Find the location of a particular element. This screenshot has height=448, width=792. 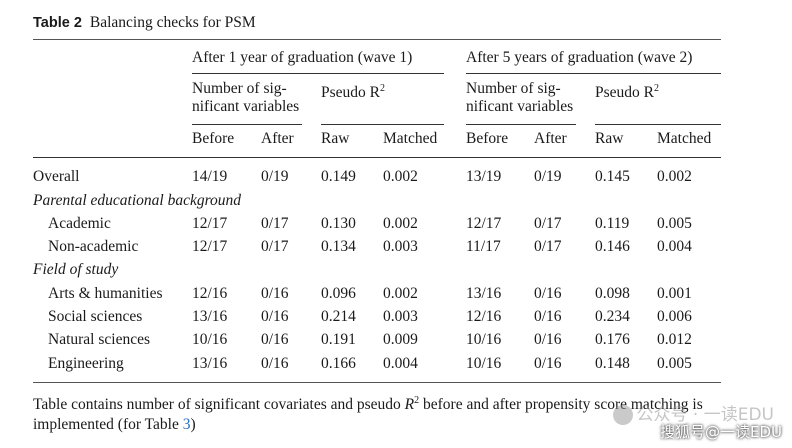

sub-rule-count-wave2 is located at coordinates (521, 124).